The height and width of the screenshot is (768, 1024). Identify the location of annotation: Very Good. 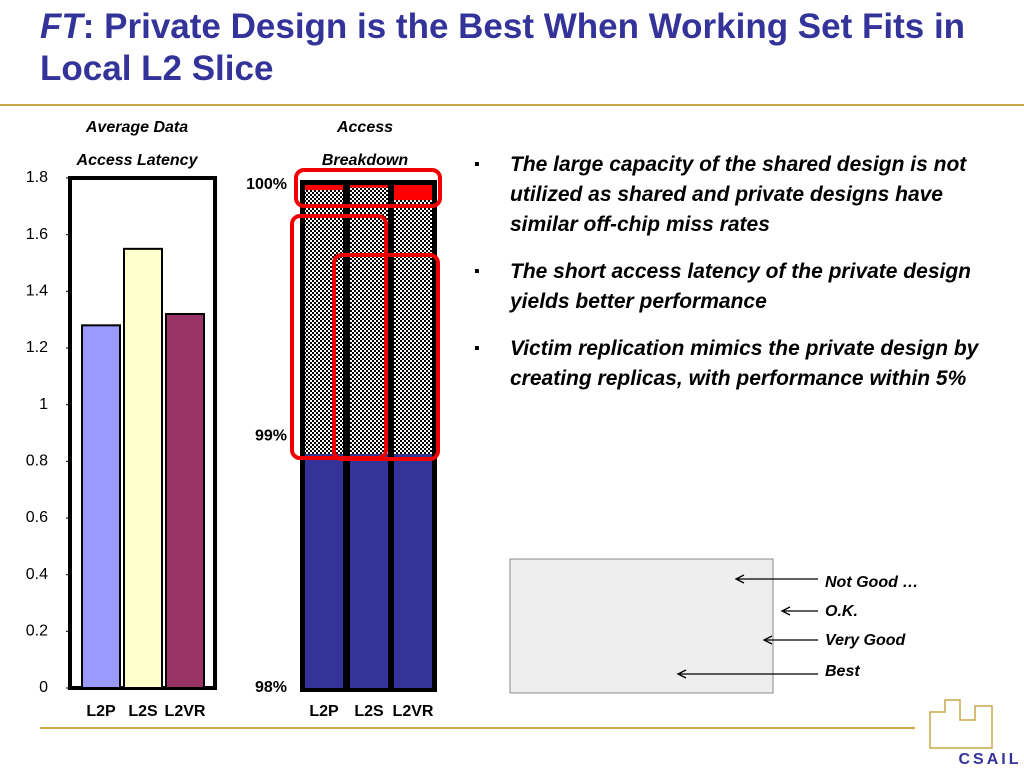
(866, 640).